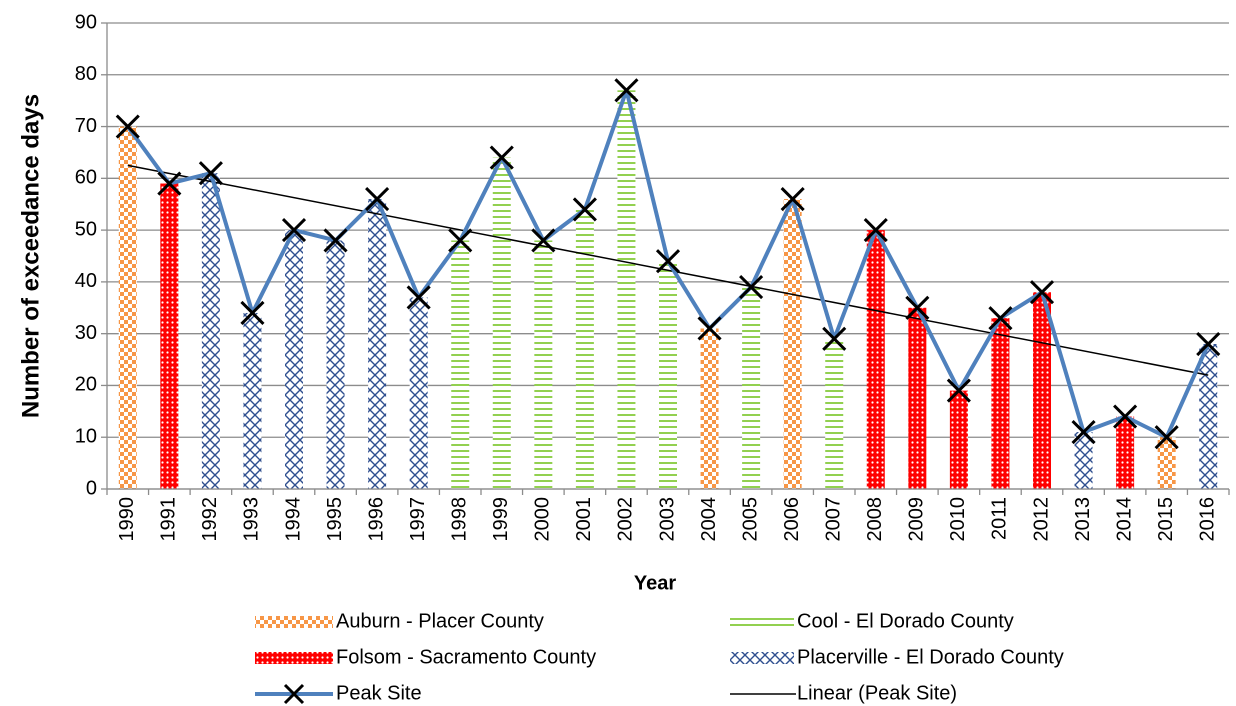 This screenshot has width=1236, height=706. Describe the element at coordinates (958, 519) in the screenshot. I see `x-tick-label: 2010` at that location.